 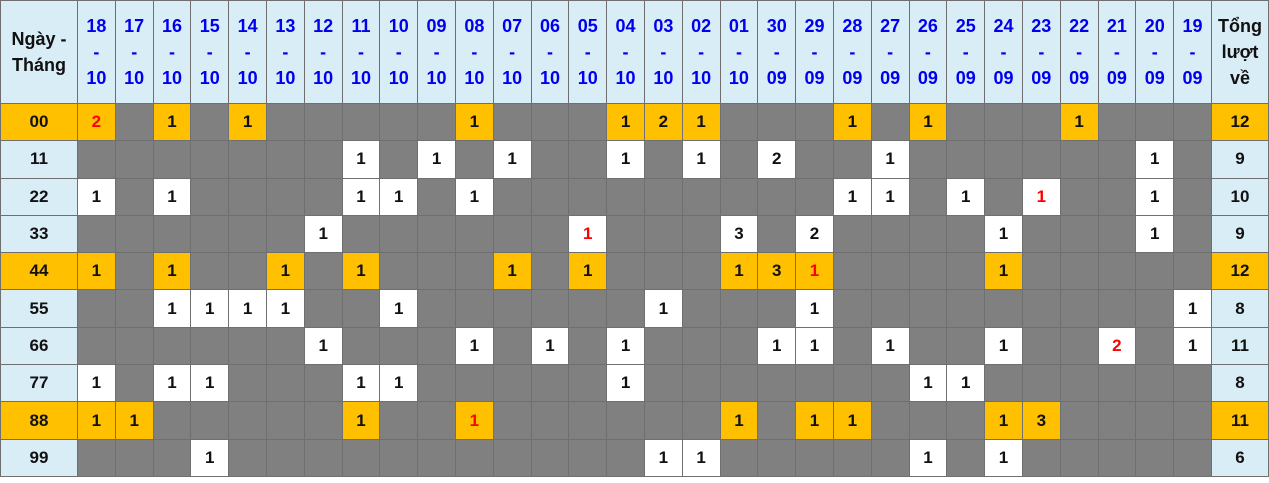 What do you see at coordinates (1003, 52) in the screenshot?
I see `header-date: 24-09` at bounding box center [1003, 52].